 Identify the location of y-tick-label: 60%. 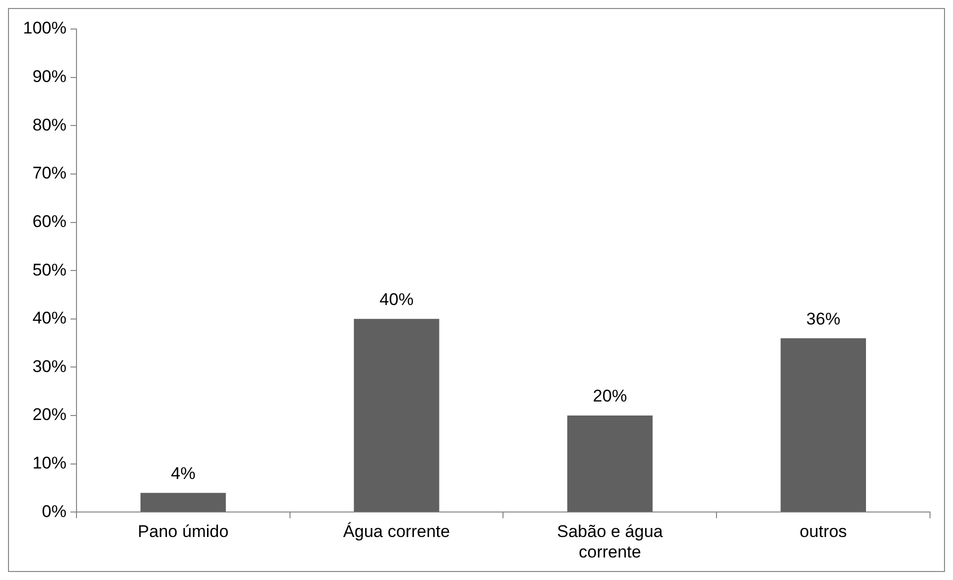
(49, 221).